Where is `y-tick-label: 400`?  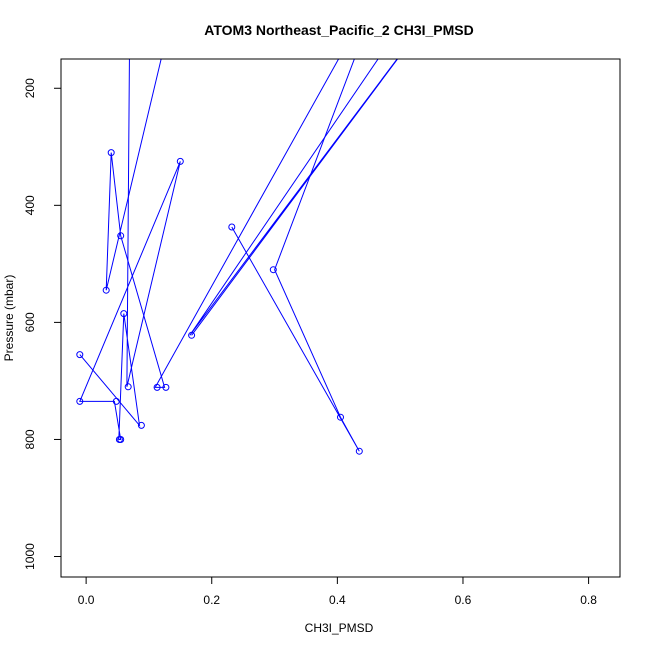 y-tick-label: 400 is located at coordinates (30, 205).